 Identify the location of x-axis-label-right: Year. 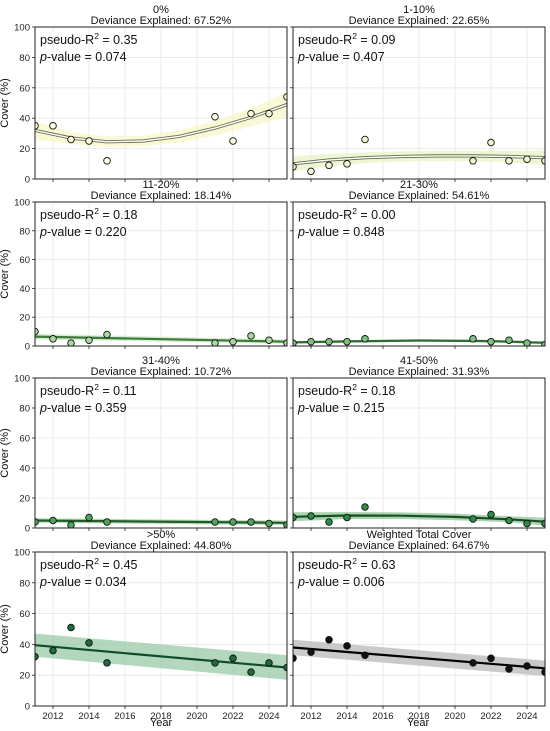
(418, 723).